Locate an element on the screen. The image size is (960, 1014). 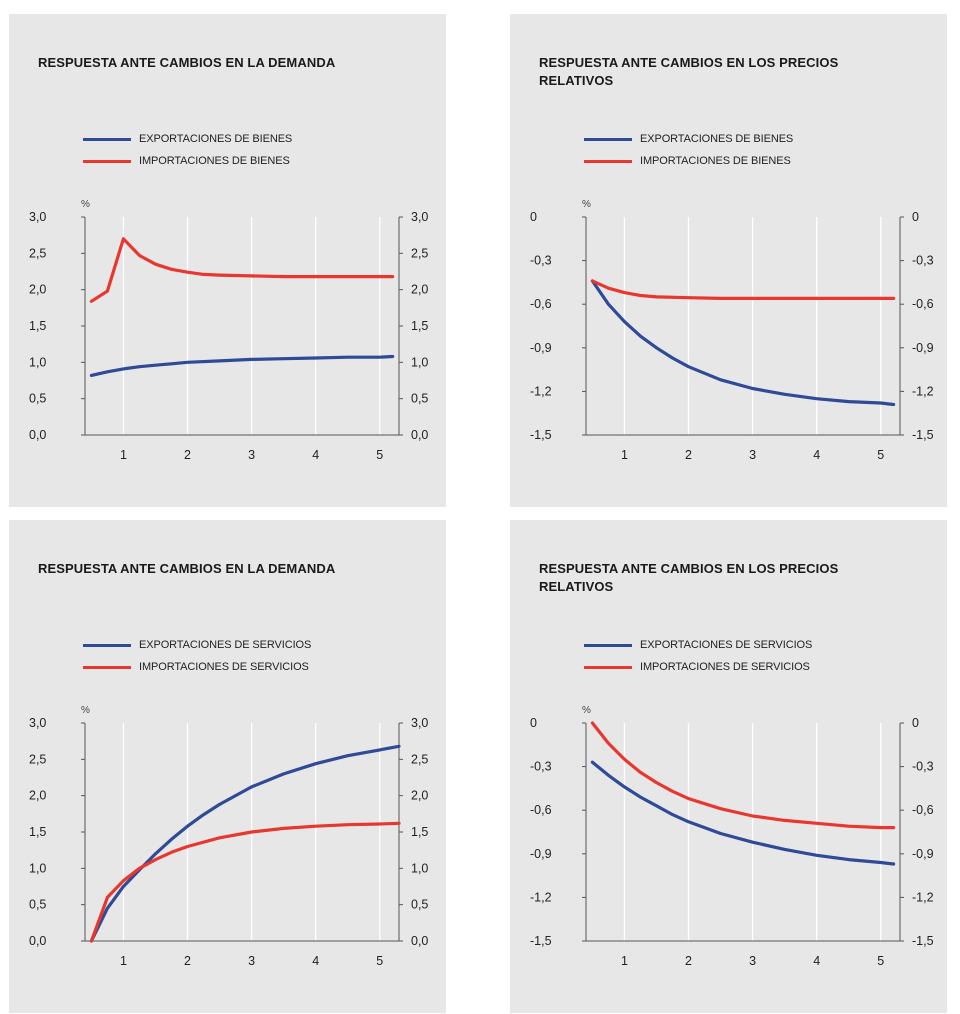
y-tick-label-right: -0,6 is located at coordinates (923, 810).